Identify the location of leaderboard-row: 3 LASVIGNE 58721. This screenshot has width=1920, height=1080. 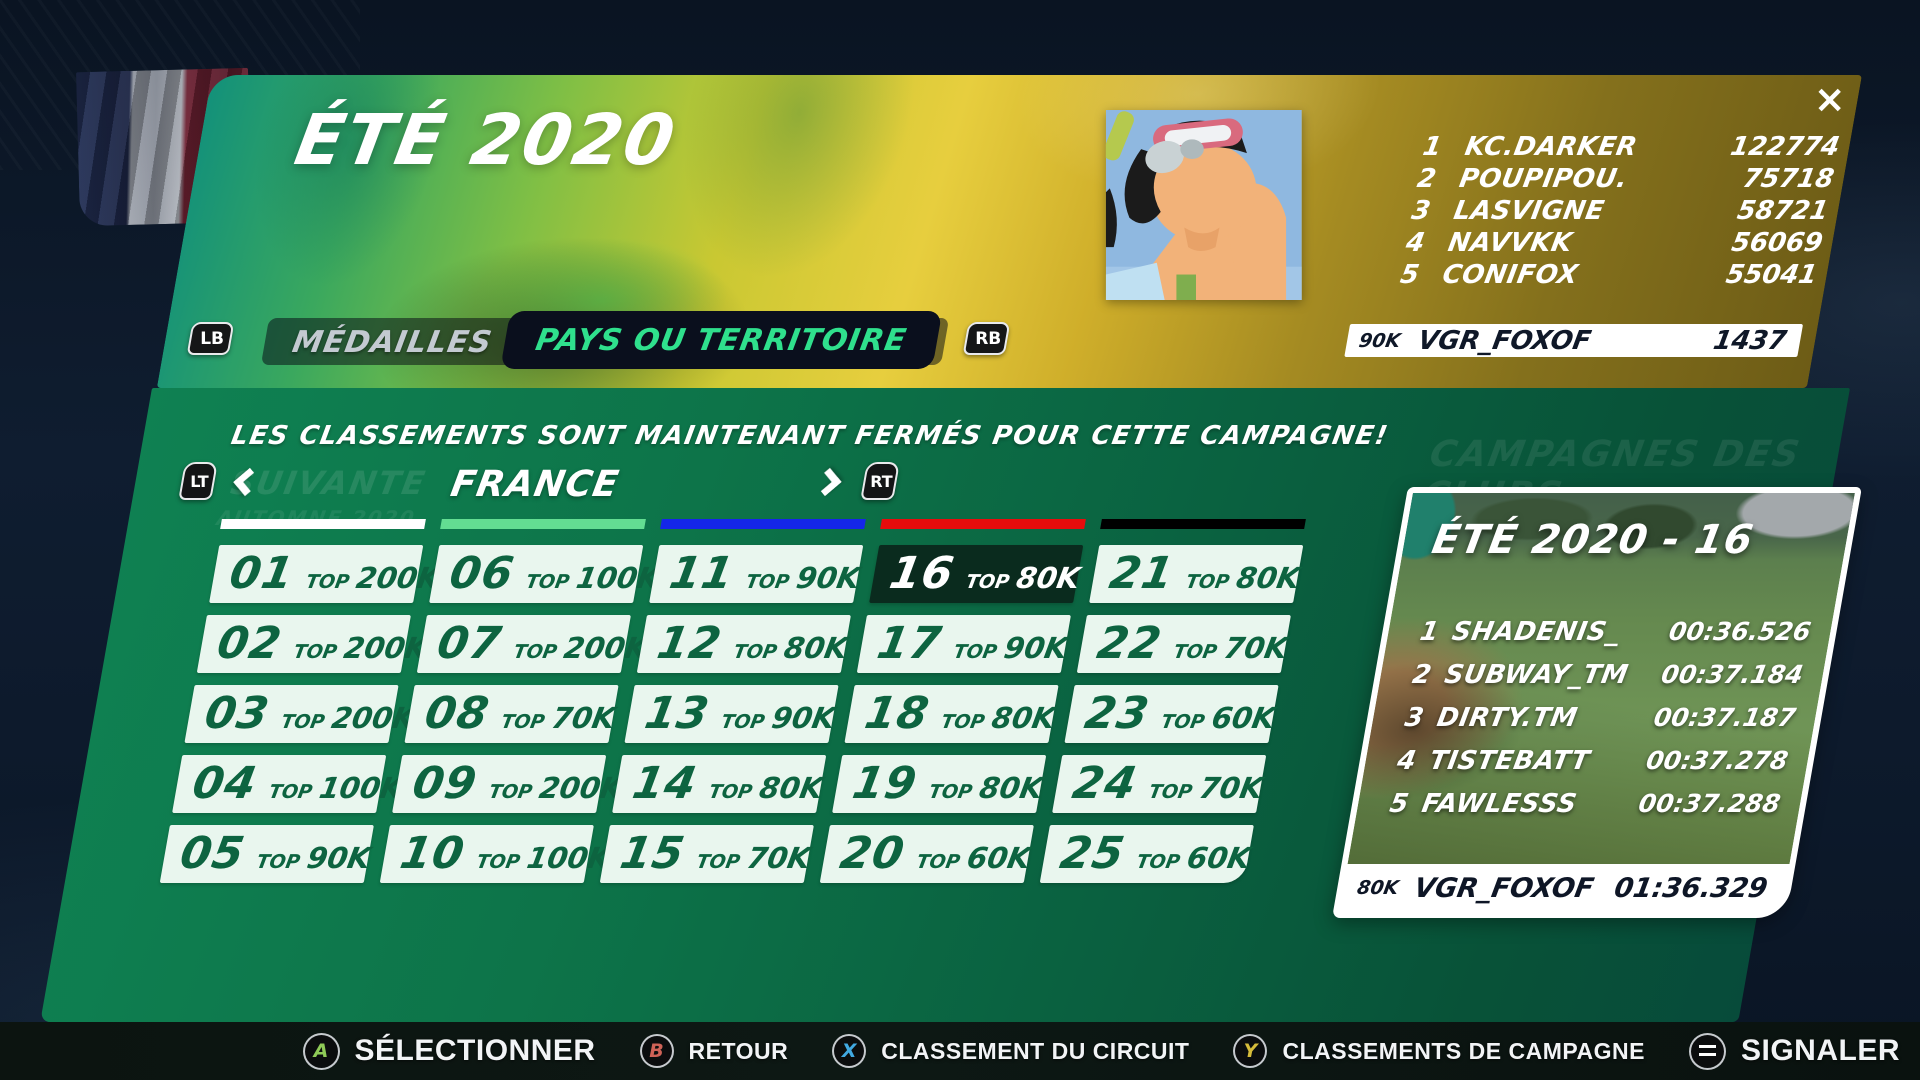
(1607, 212).